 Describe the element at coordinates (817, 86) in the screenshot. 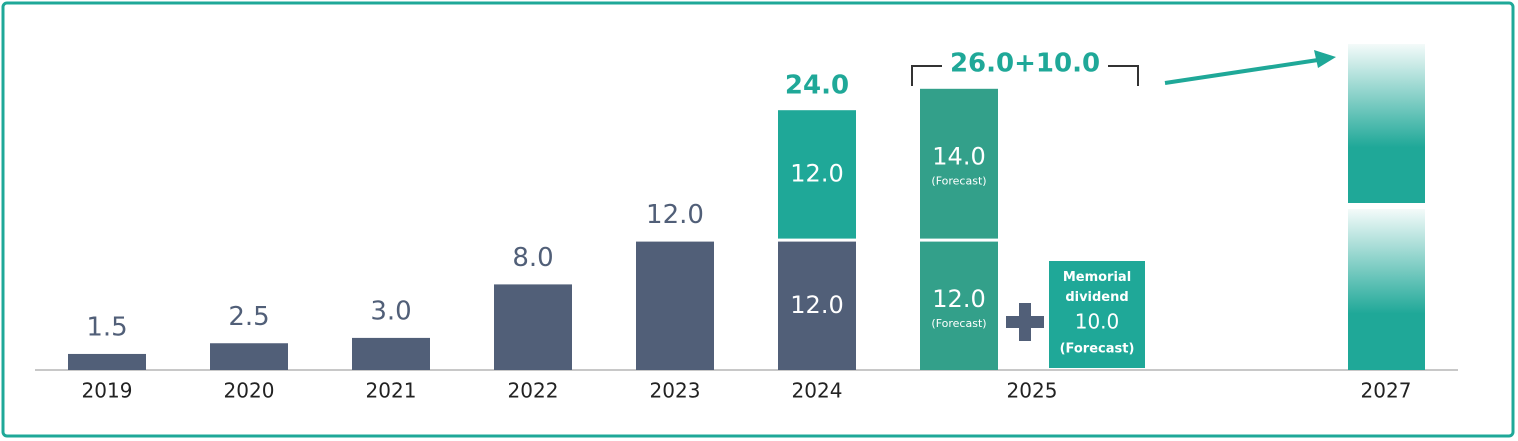

I see `total-label: 24.0` at that location.